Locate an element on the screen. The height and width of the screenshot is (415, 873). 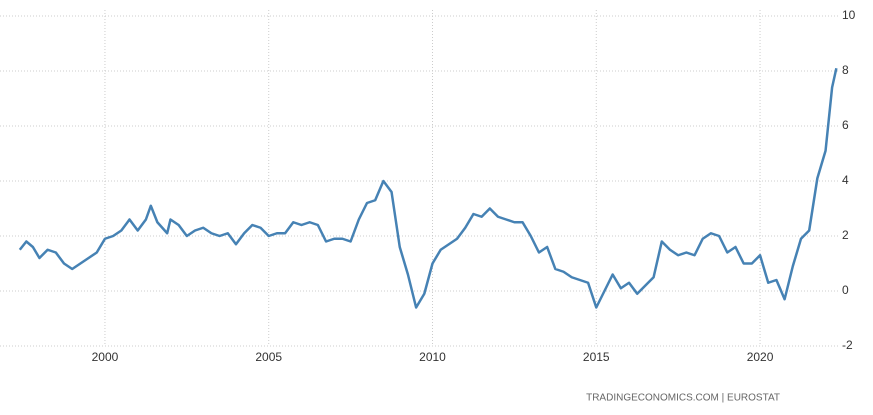
x-tick-label: 2015 is located at coordinates (596, 357).